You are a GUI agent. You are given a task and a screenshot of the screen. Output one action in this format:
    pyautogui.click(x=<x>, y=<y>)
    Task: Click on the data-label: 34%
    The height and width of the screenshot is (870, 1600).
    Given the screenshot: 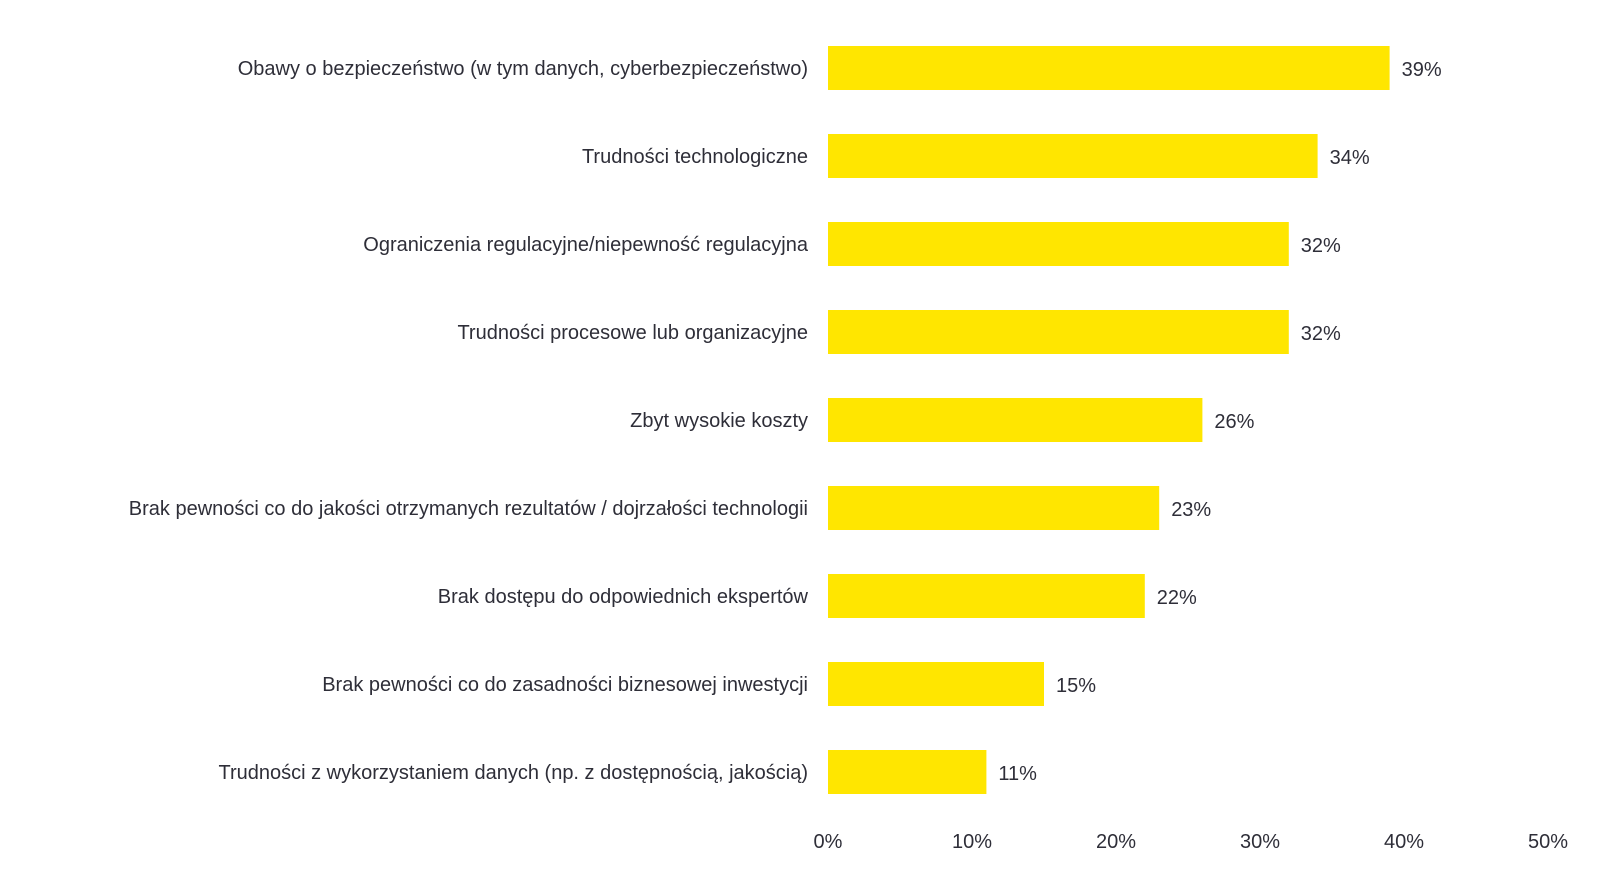 What is the action you would take?
    pyautogui.click(x=1350, y=158)
    